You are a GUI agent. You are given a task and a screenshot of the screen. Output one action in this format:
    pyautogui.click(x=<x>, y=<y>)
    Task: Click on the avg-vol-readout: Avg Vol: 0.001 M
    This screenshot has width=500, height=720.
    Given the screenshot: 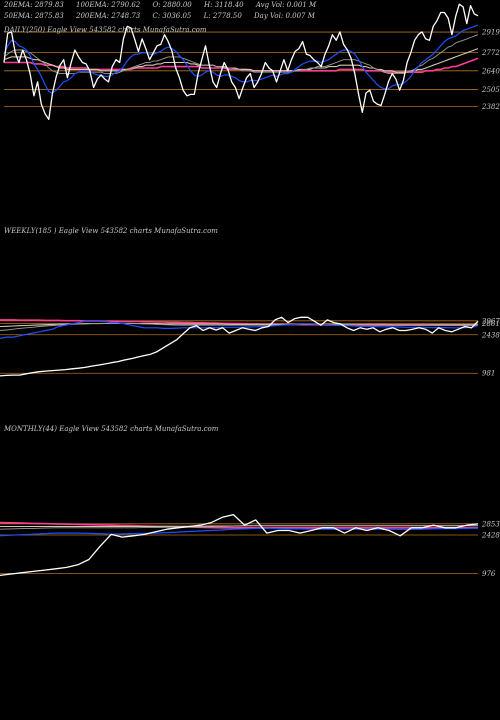 What is the action you would take?
    pyautogui.click(x=286, y=5)
    